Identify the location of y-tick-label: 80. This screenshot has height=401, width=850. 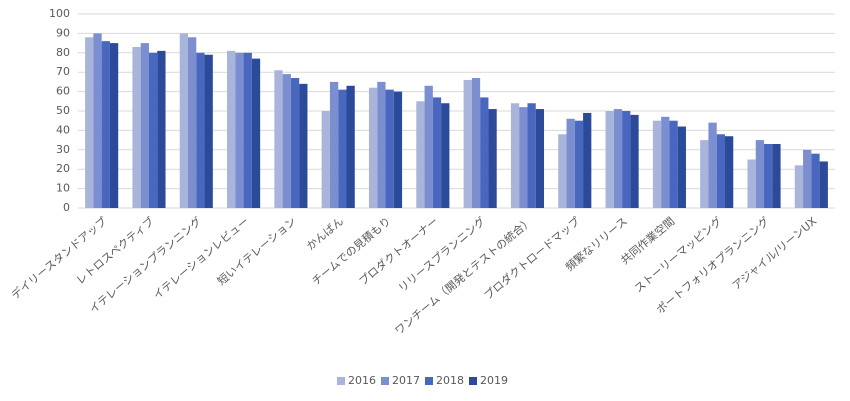
(63, 52).